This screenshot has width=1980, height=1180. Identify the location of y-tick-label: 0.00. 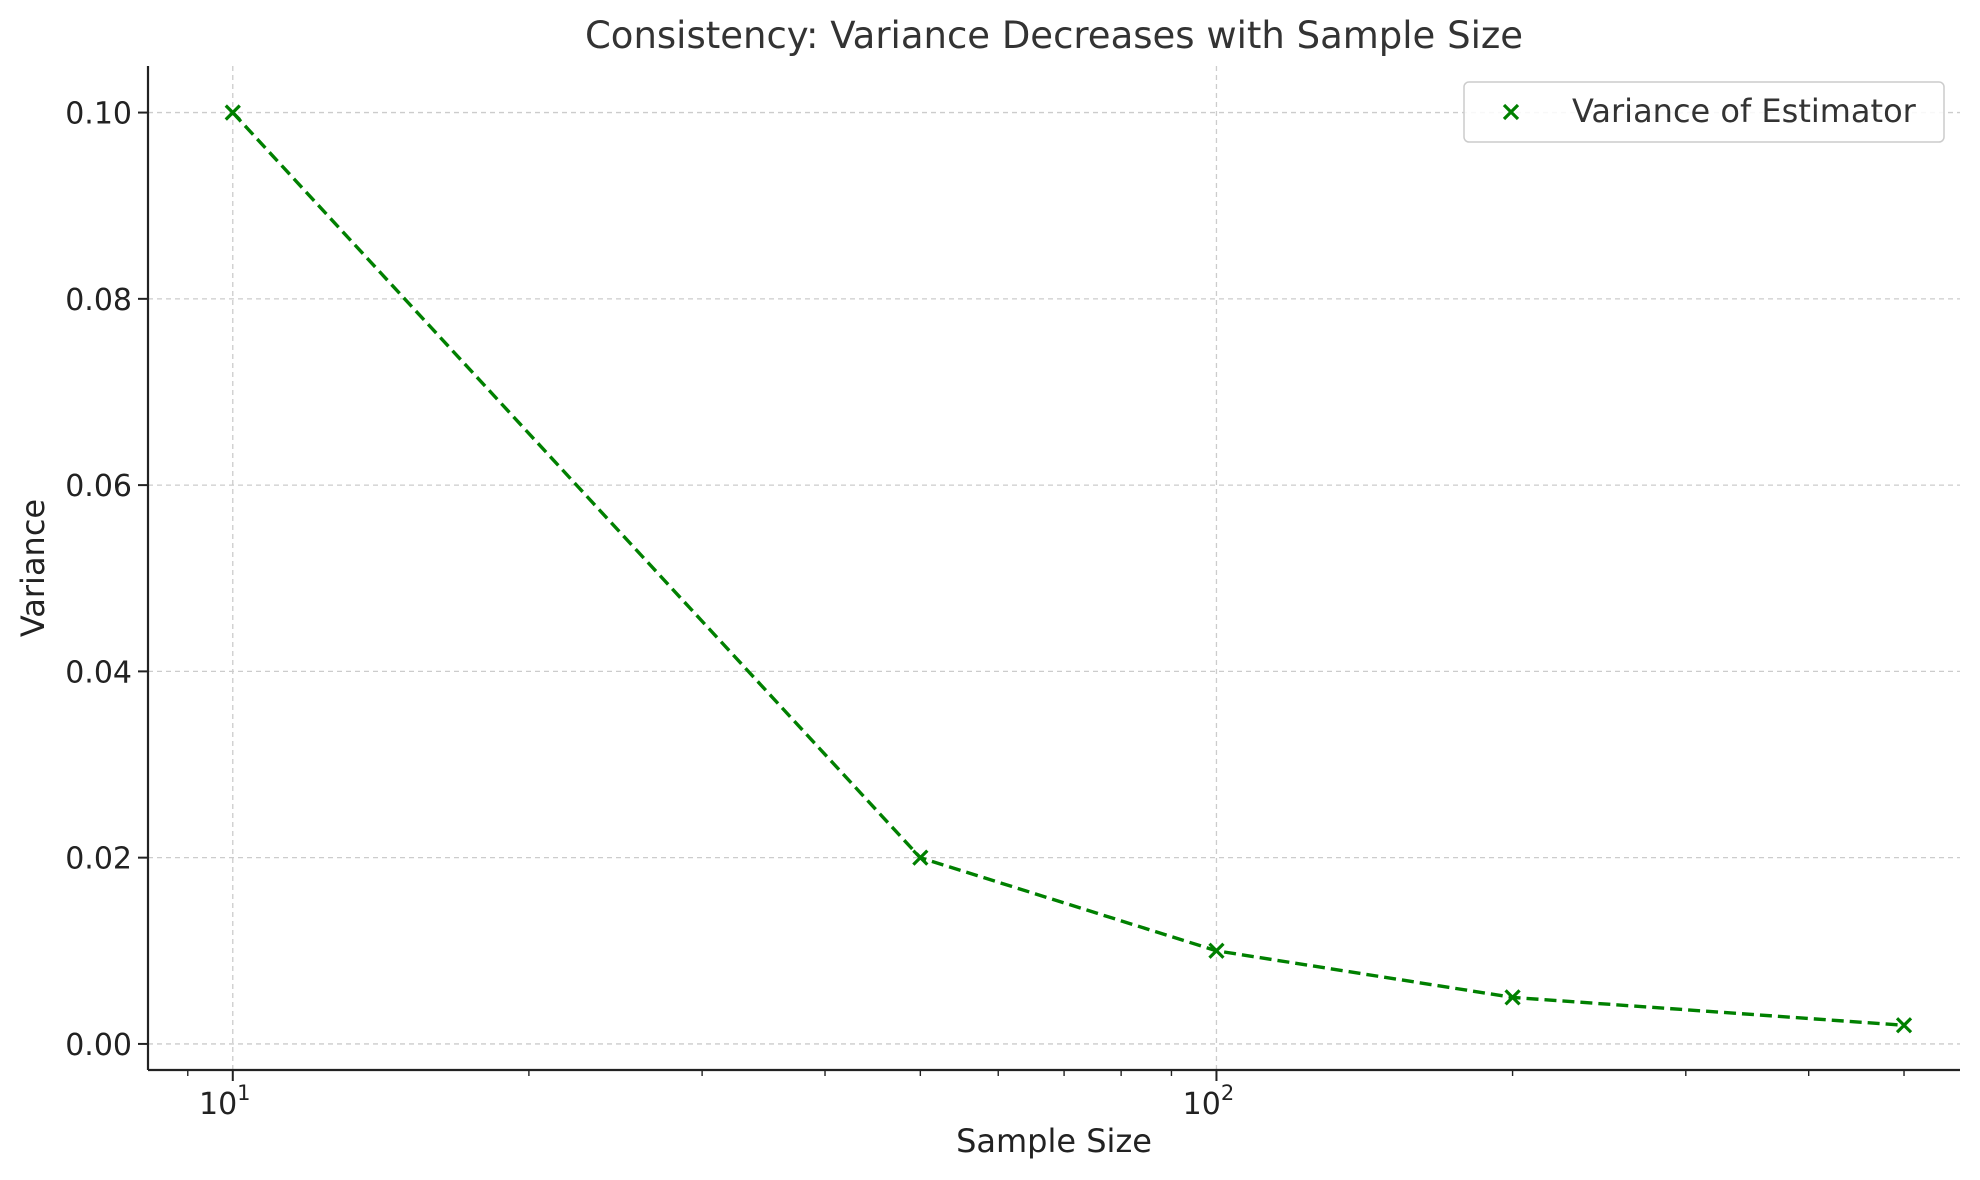
(98, 1045).